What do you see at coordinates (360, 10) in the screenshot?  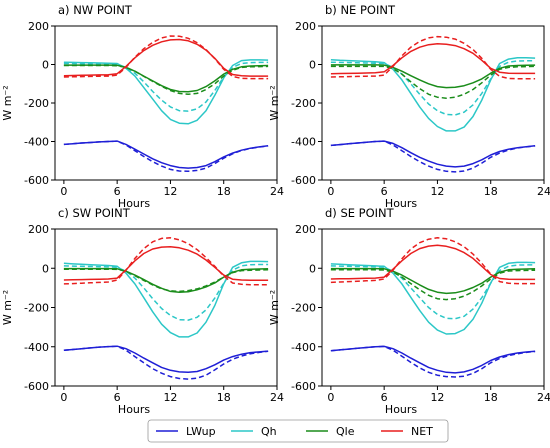 I see `panel-title: b) NE POINT` at bounding box center [360, 10].